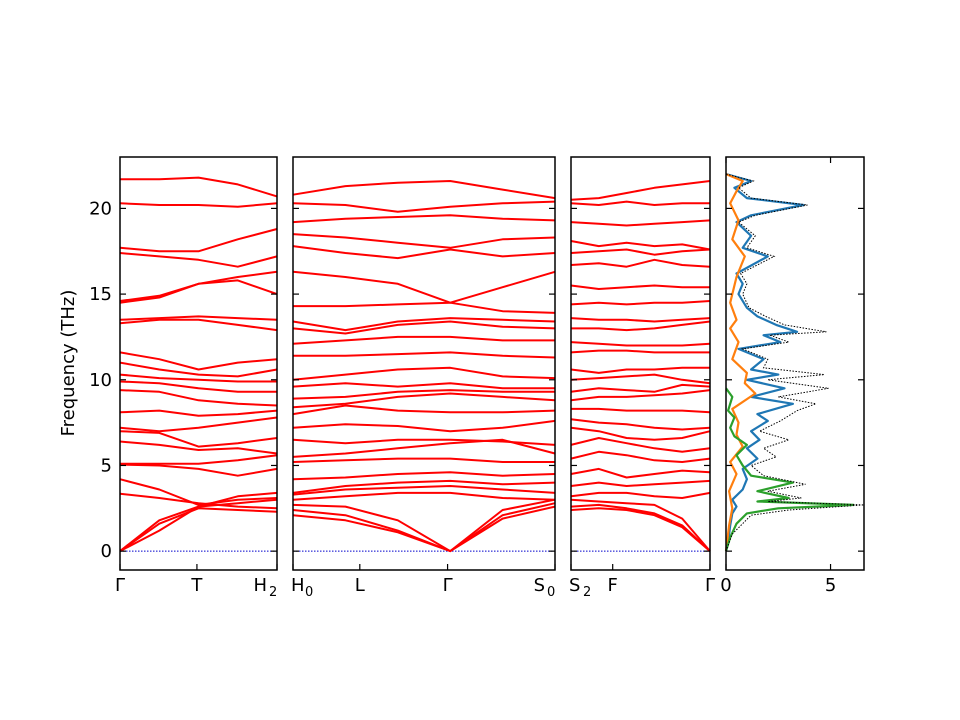  What do you see at coordinates (360, 585) in the screenshot?
I see `x-tick-label: L` at bounding box center [360, 585].